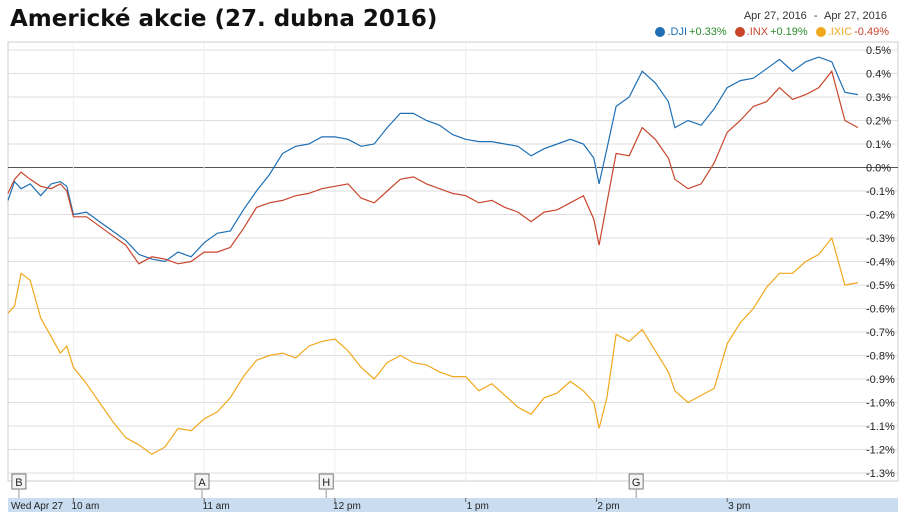 The height and width of the screenshot is (518, 903). Describe the element at coordinates (453, 505) in the screenshot. I see `x-axis-band` at that location.